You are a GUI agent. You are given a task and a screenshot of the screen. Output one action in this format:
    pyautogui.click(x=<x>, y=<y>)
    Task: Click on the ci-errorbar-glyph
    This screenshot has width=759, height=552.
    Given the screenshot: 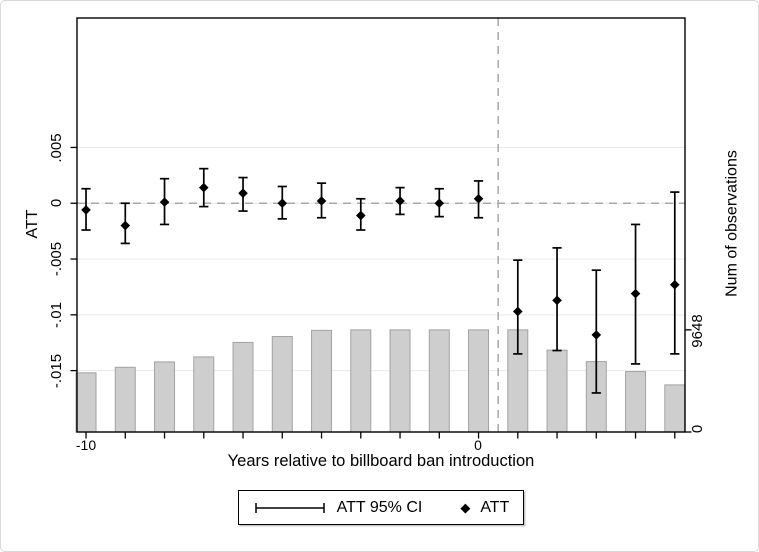 What is the action you would take?
    pyautogui.click(x=289, y=507)
    